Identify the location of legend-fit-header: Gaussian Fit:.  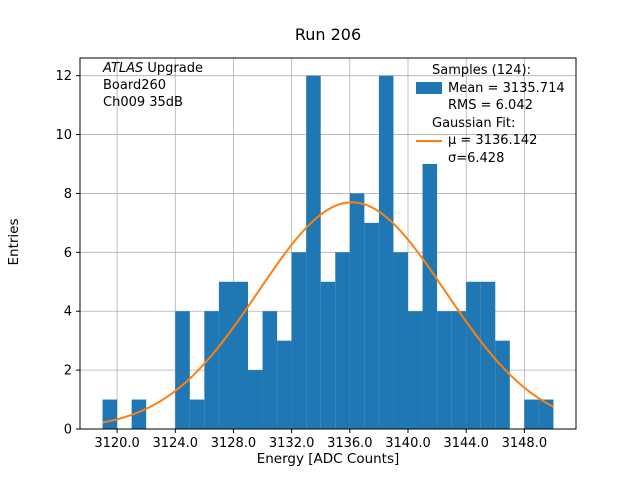
(474, 123).